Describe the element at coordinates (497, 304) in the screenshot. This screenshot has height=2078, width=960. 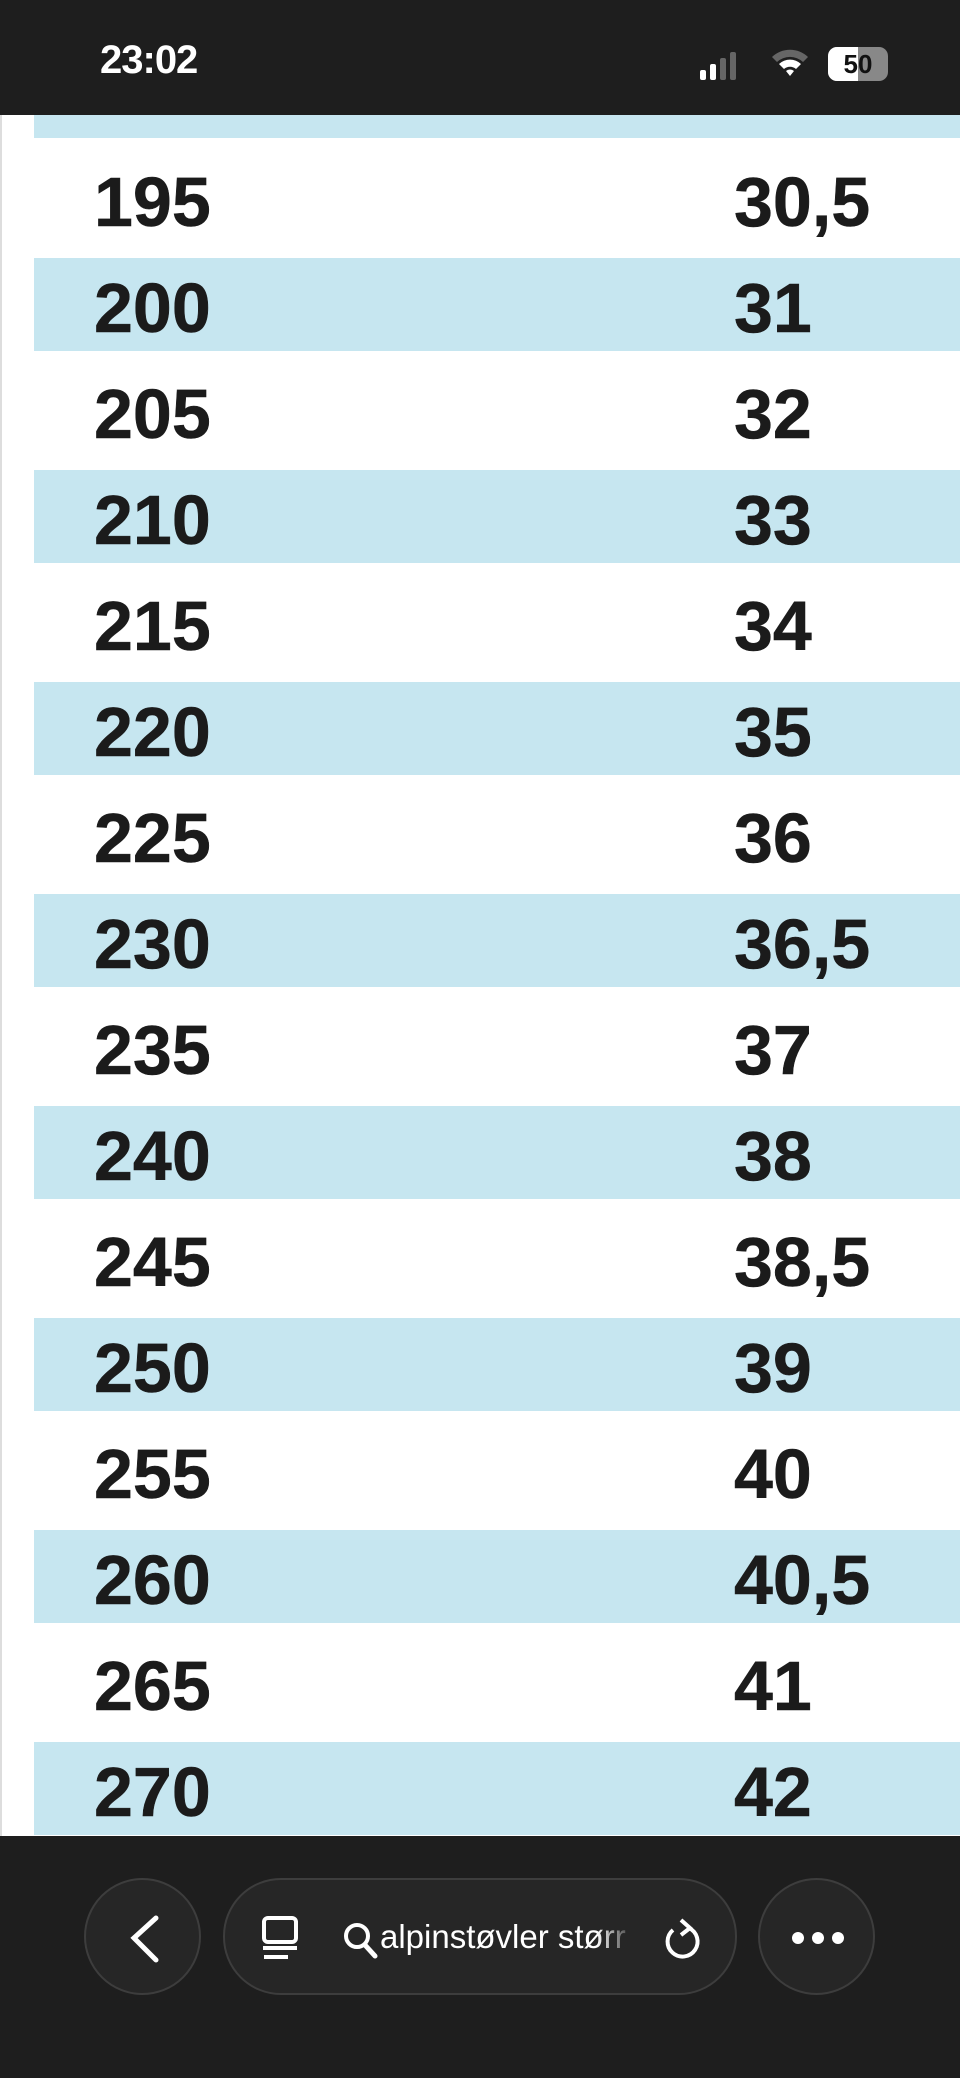
I see `table-row: 200 31` at that location.